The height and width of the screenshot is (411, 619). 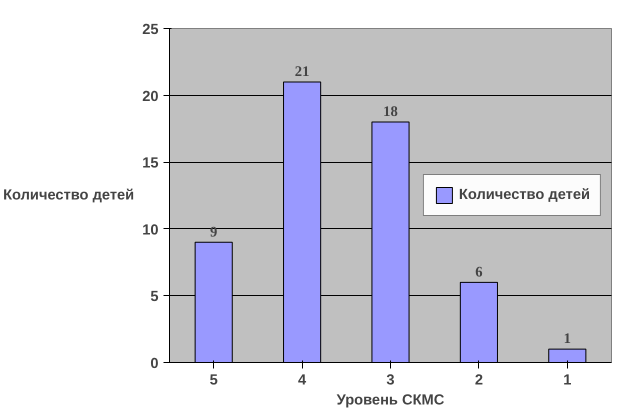 What do you see at coordinates (302, 72) in the screenshot?
I see `data-label: 21` at bounding box center [302, 72].